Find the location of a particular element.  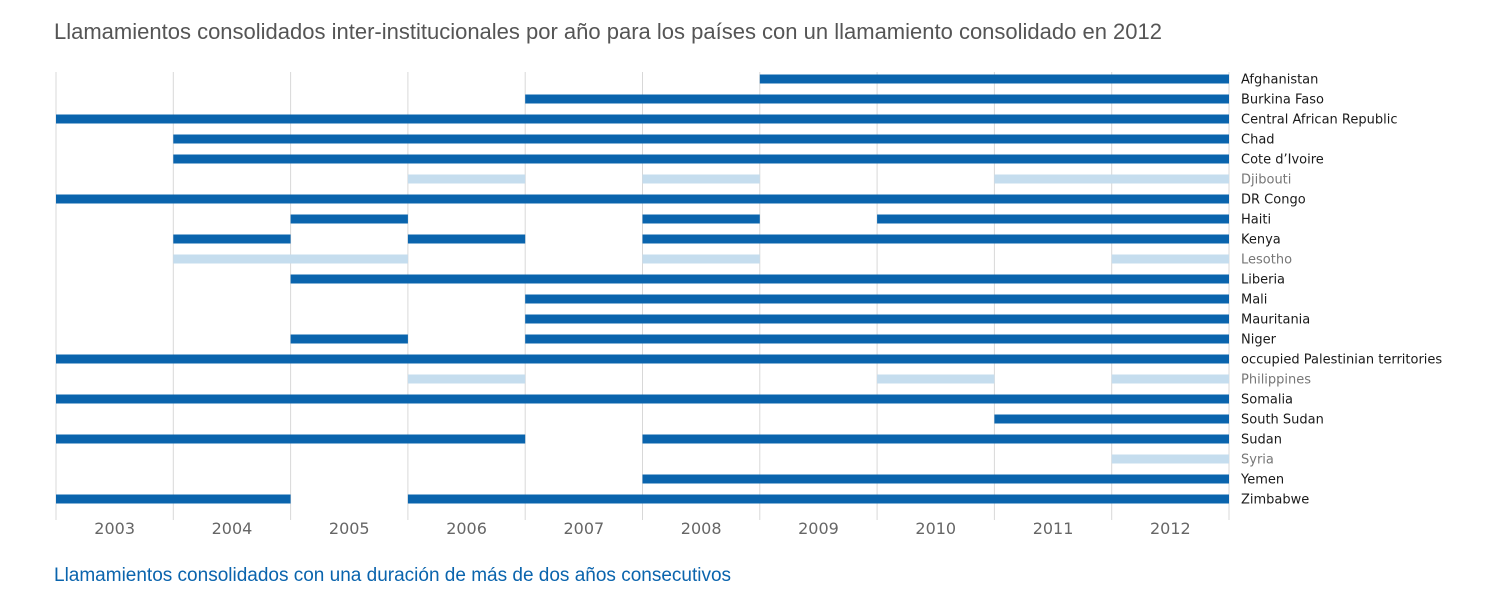

country-label: Lesotho is located at coordinates (1266, 260).